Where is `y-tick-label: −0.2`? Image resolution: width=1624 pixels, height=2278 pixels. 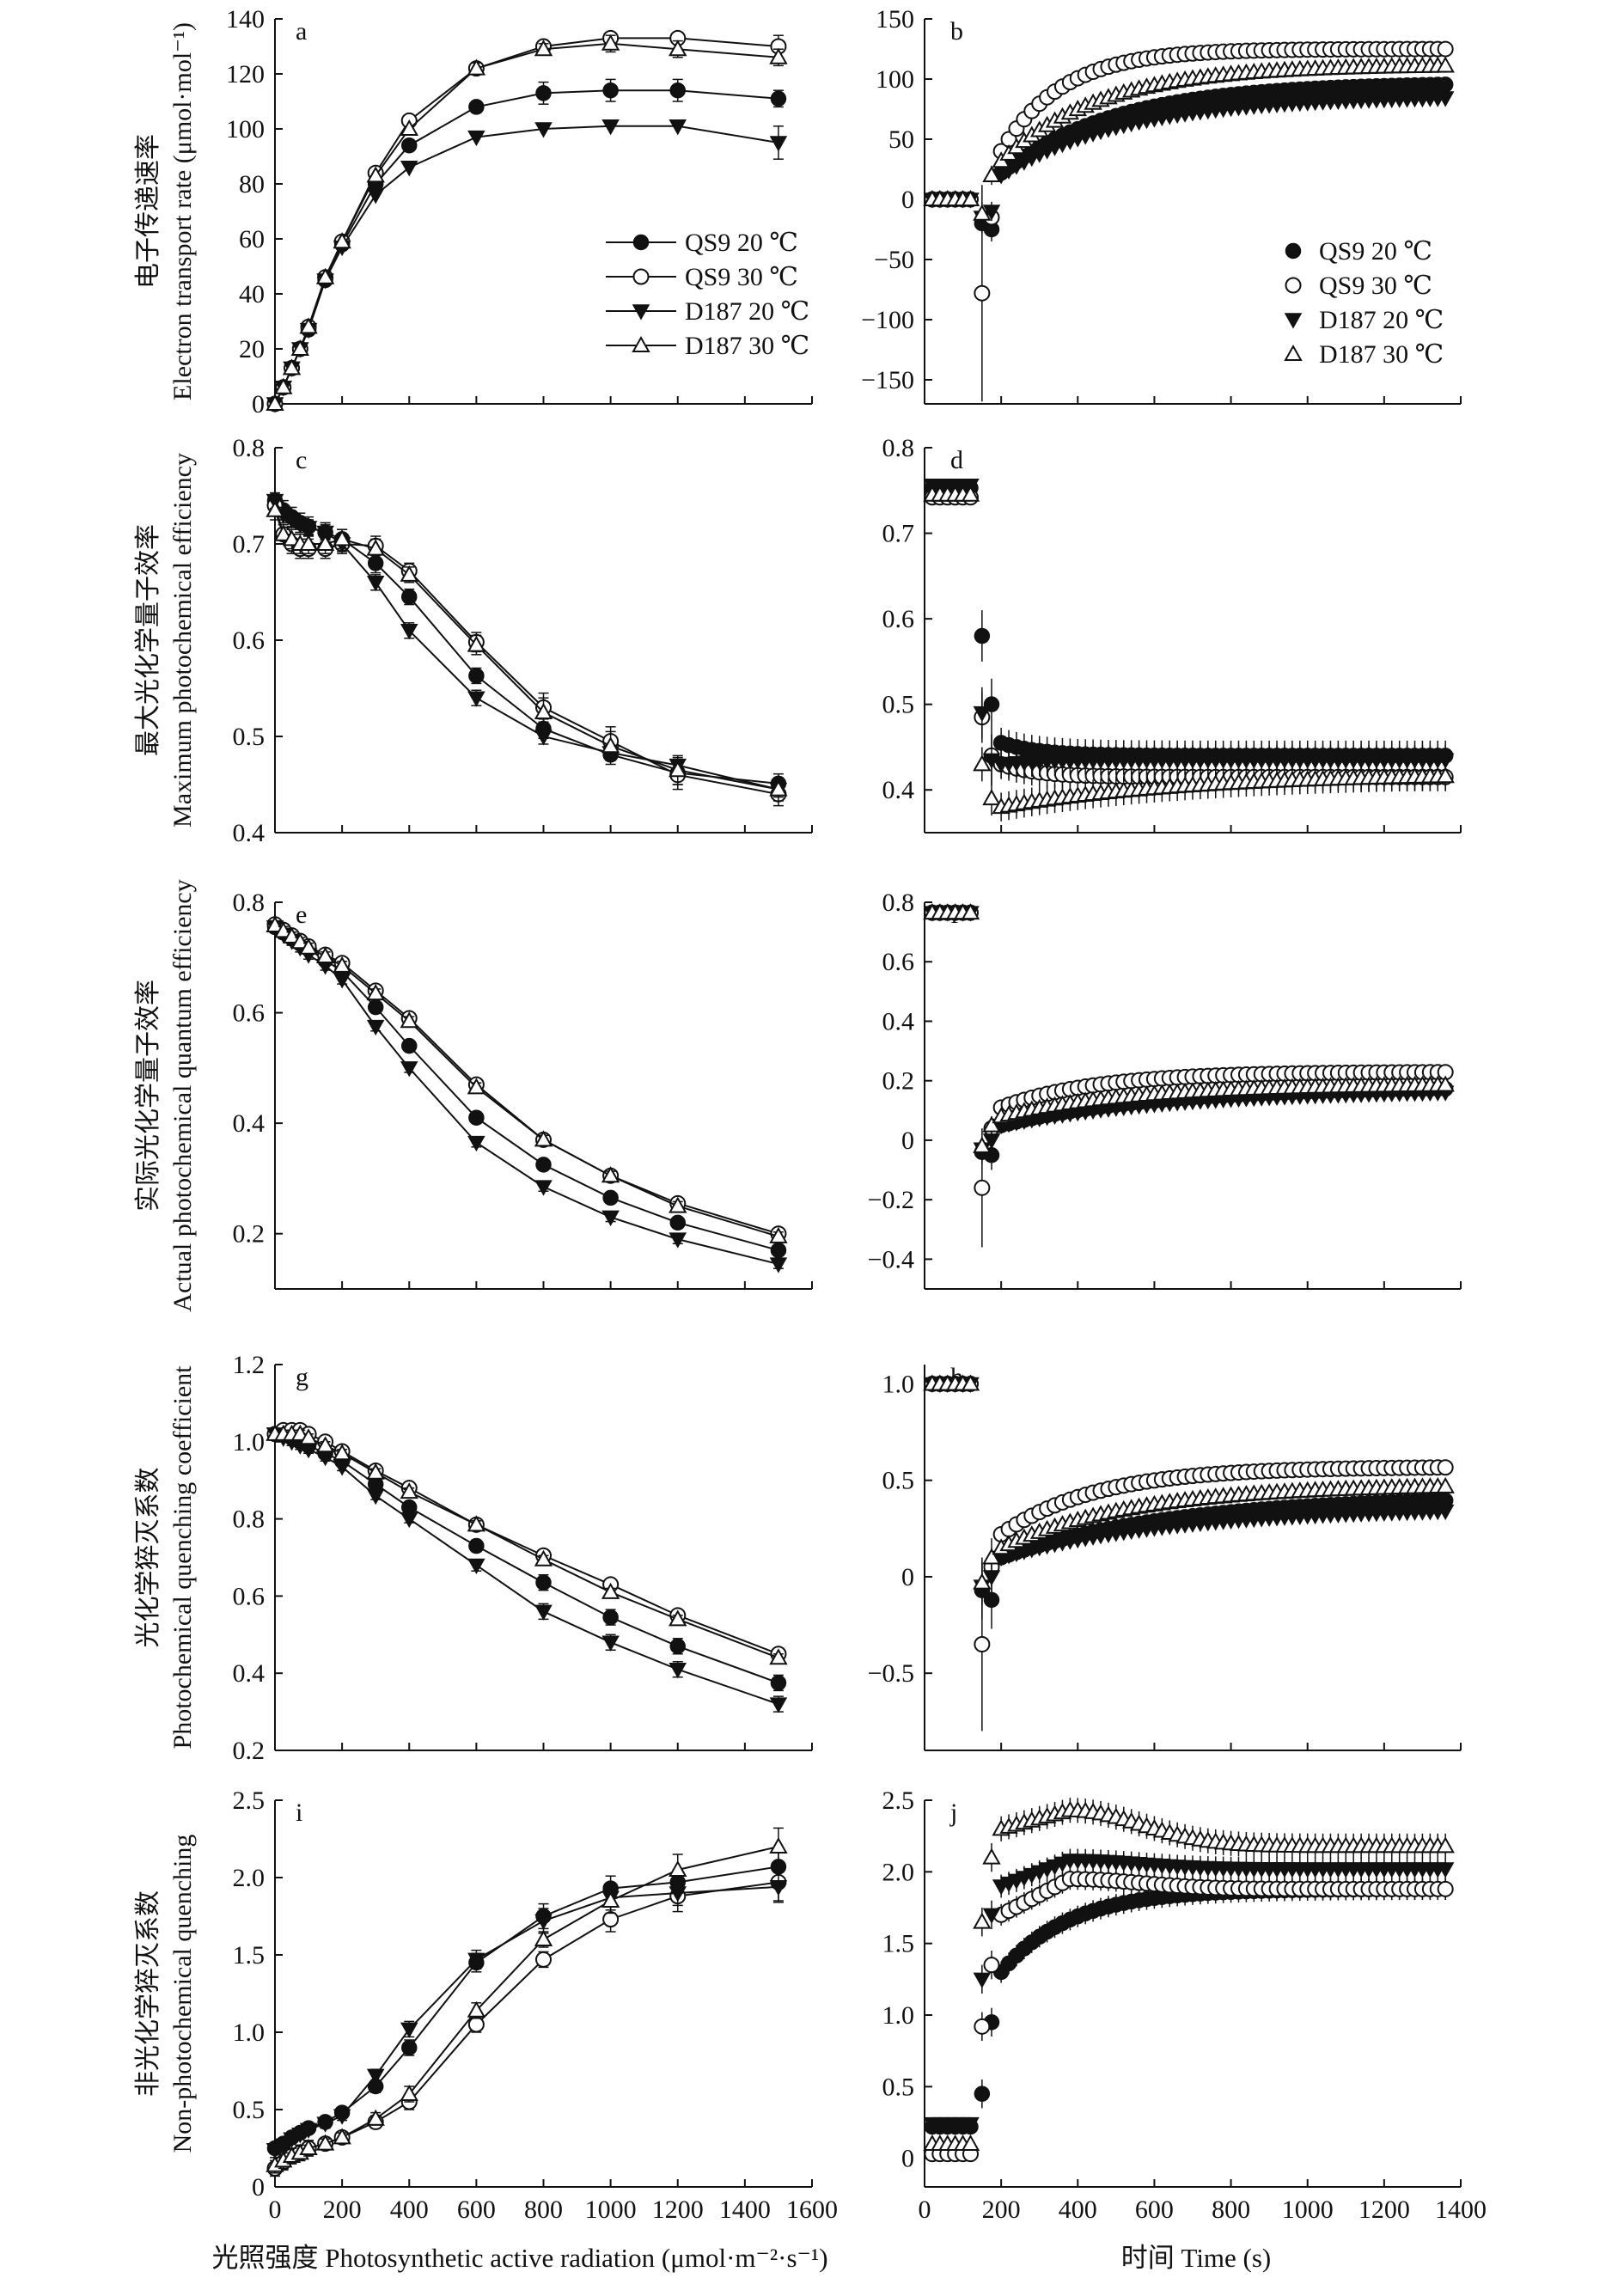 y-tick-label: −0.2 is located at coordinates (891, 1200).